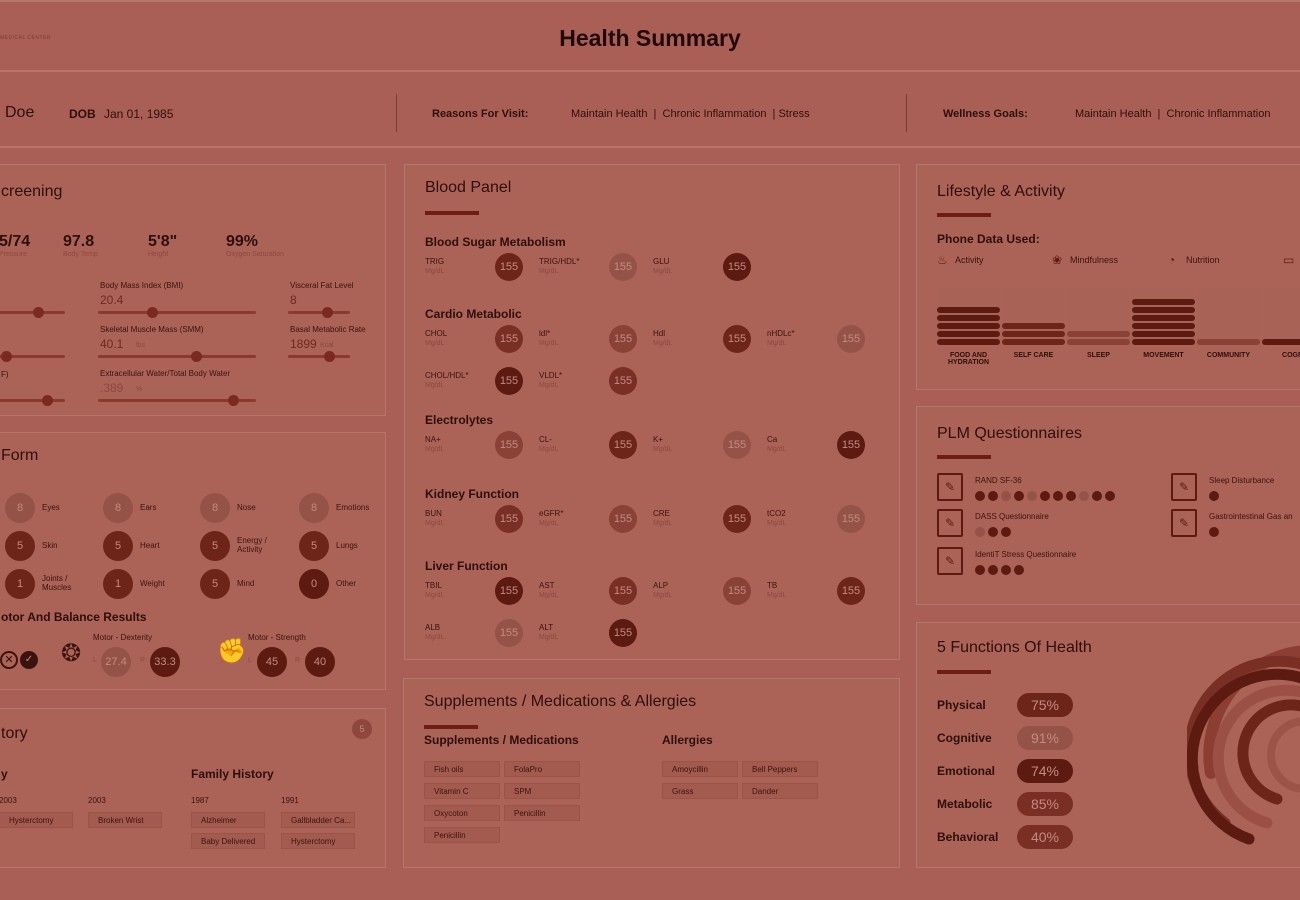  Describe the element at coordinates (687, 740) in the screenshot. I see `allergies-subtitle: Allergies` at that location.